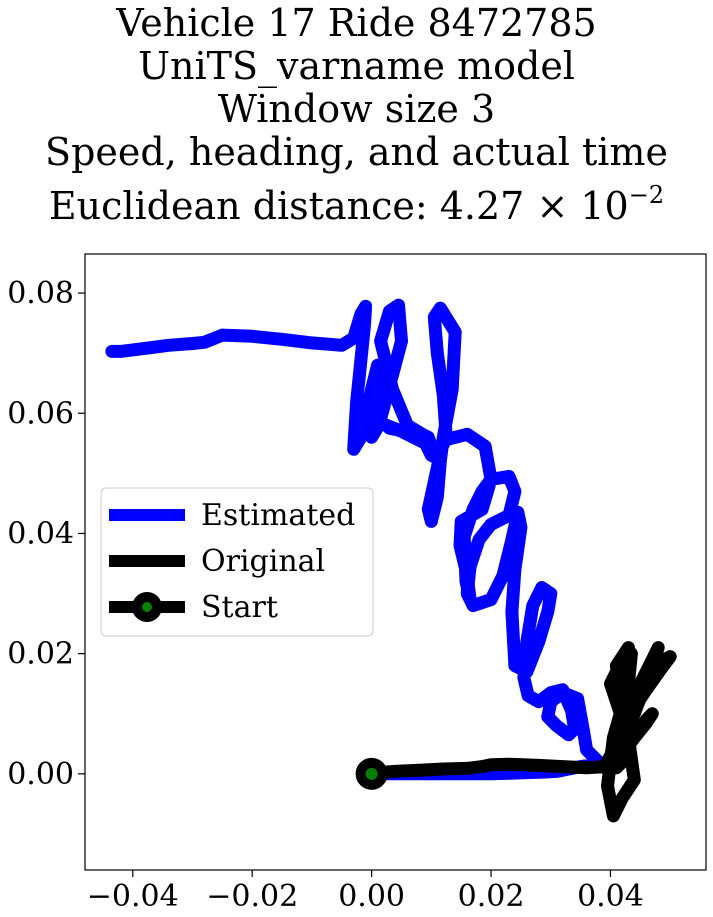  I want to click on x-tick-label: −0.04, so click(133, 896).